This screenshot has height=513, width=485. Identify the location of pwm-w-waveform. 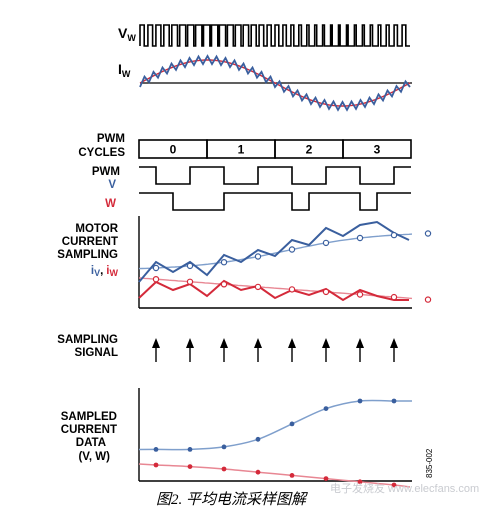
(275, 201).